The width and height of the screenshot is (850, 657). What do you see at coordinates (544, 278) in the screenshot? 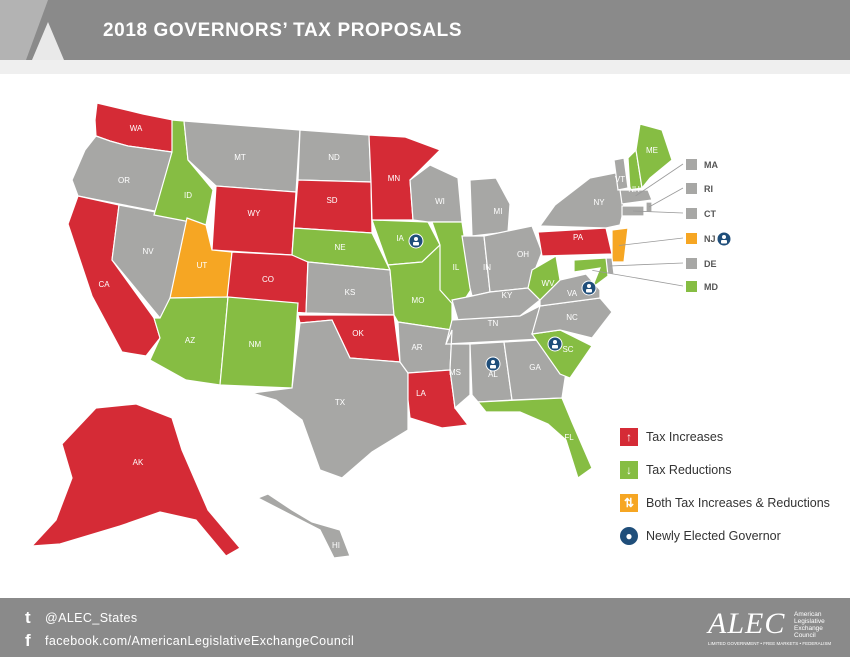
I see `state-wv` at bounding box center [544, 278].